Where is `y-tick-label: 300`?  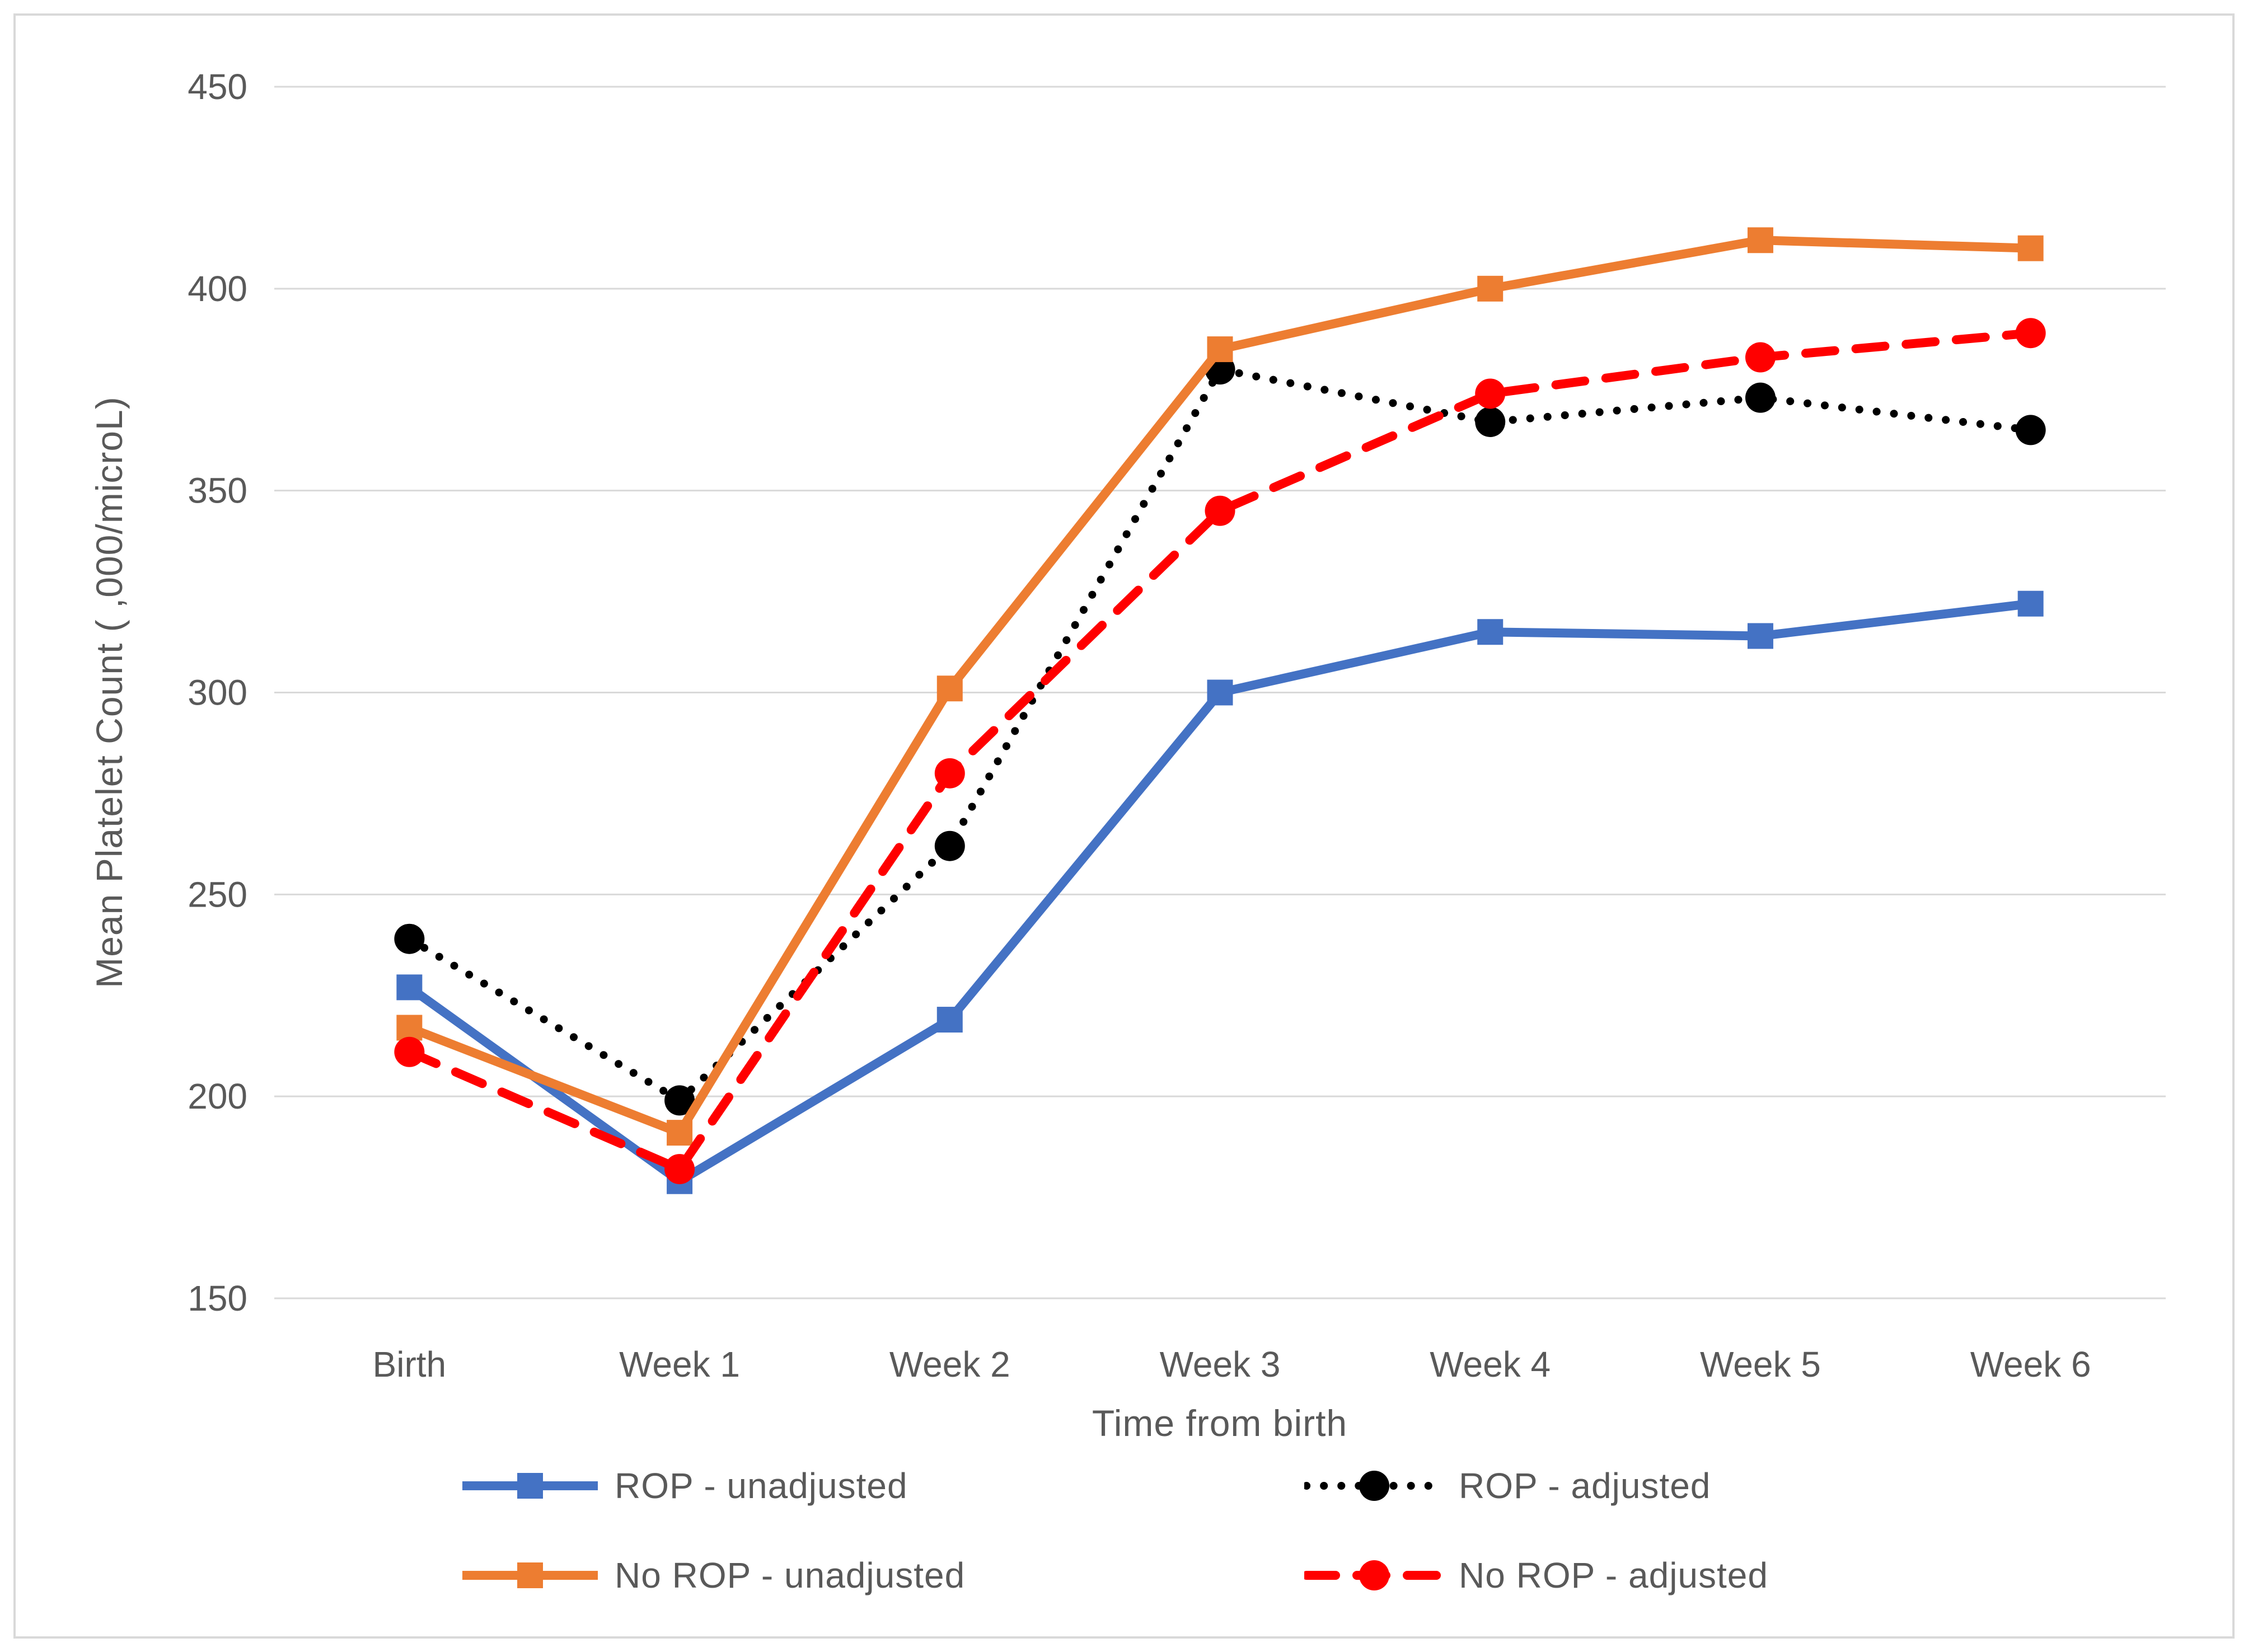 y-tick-label: 300 is located at coordinates (217, 693).